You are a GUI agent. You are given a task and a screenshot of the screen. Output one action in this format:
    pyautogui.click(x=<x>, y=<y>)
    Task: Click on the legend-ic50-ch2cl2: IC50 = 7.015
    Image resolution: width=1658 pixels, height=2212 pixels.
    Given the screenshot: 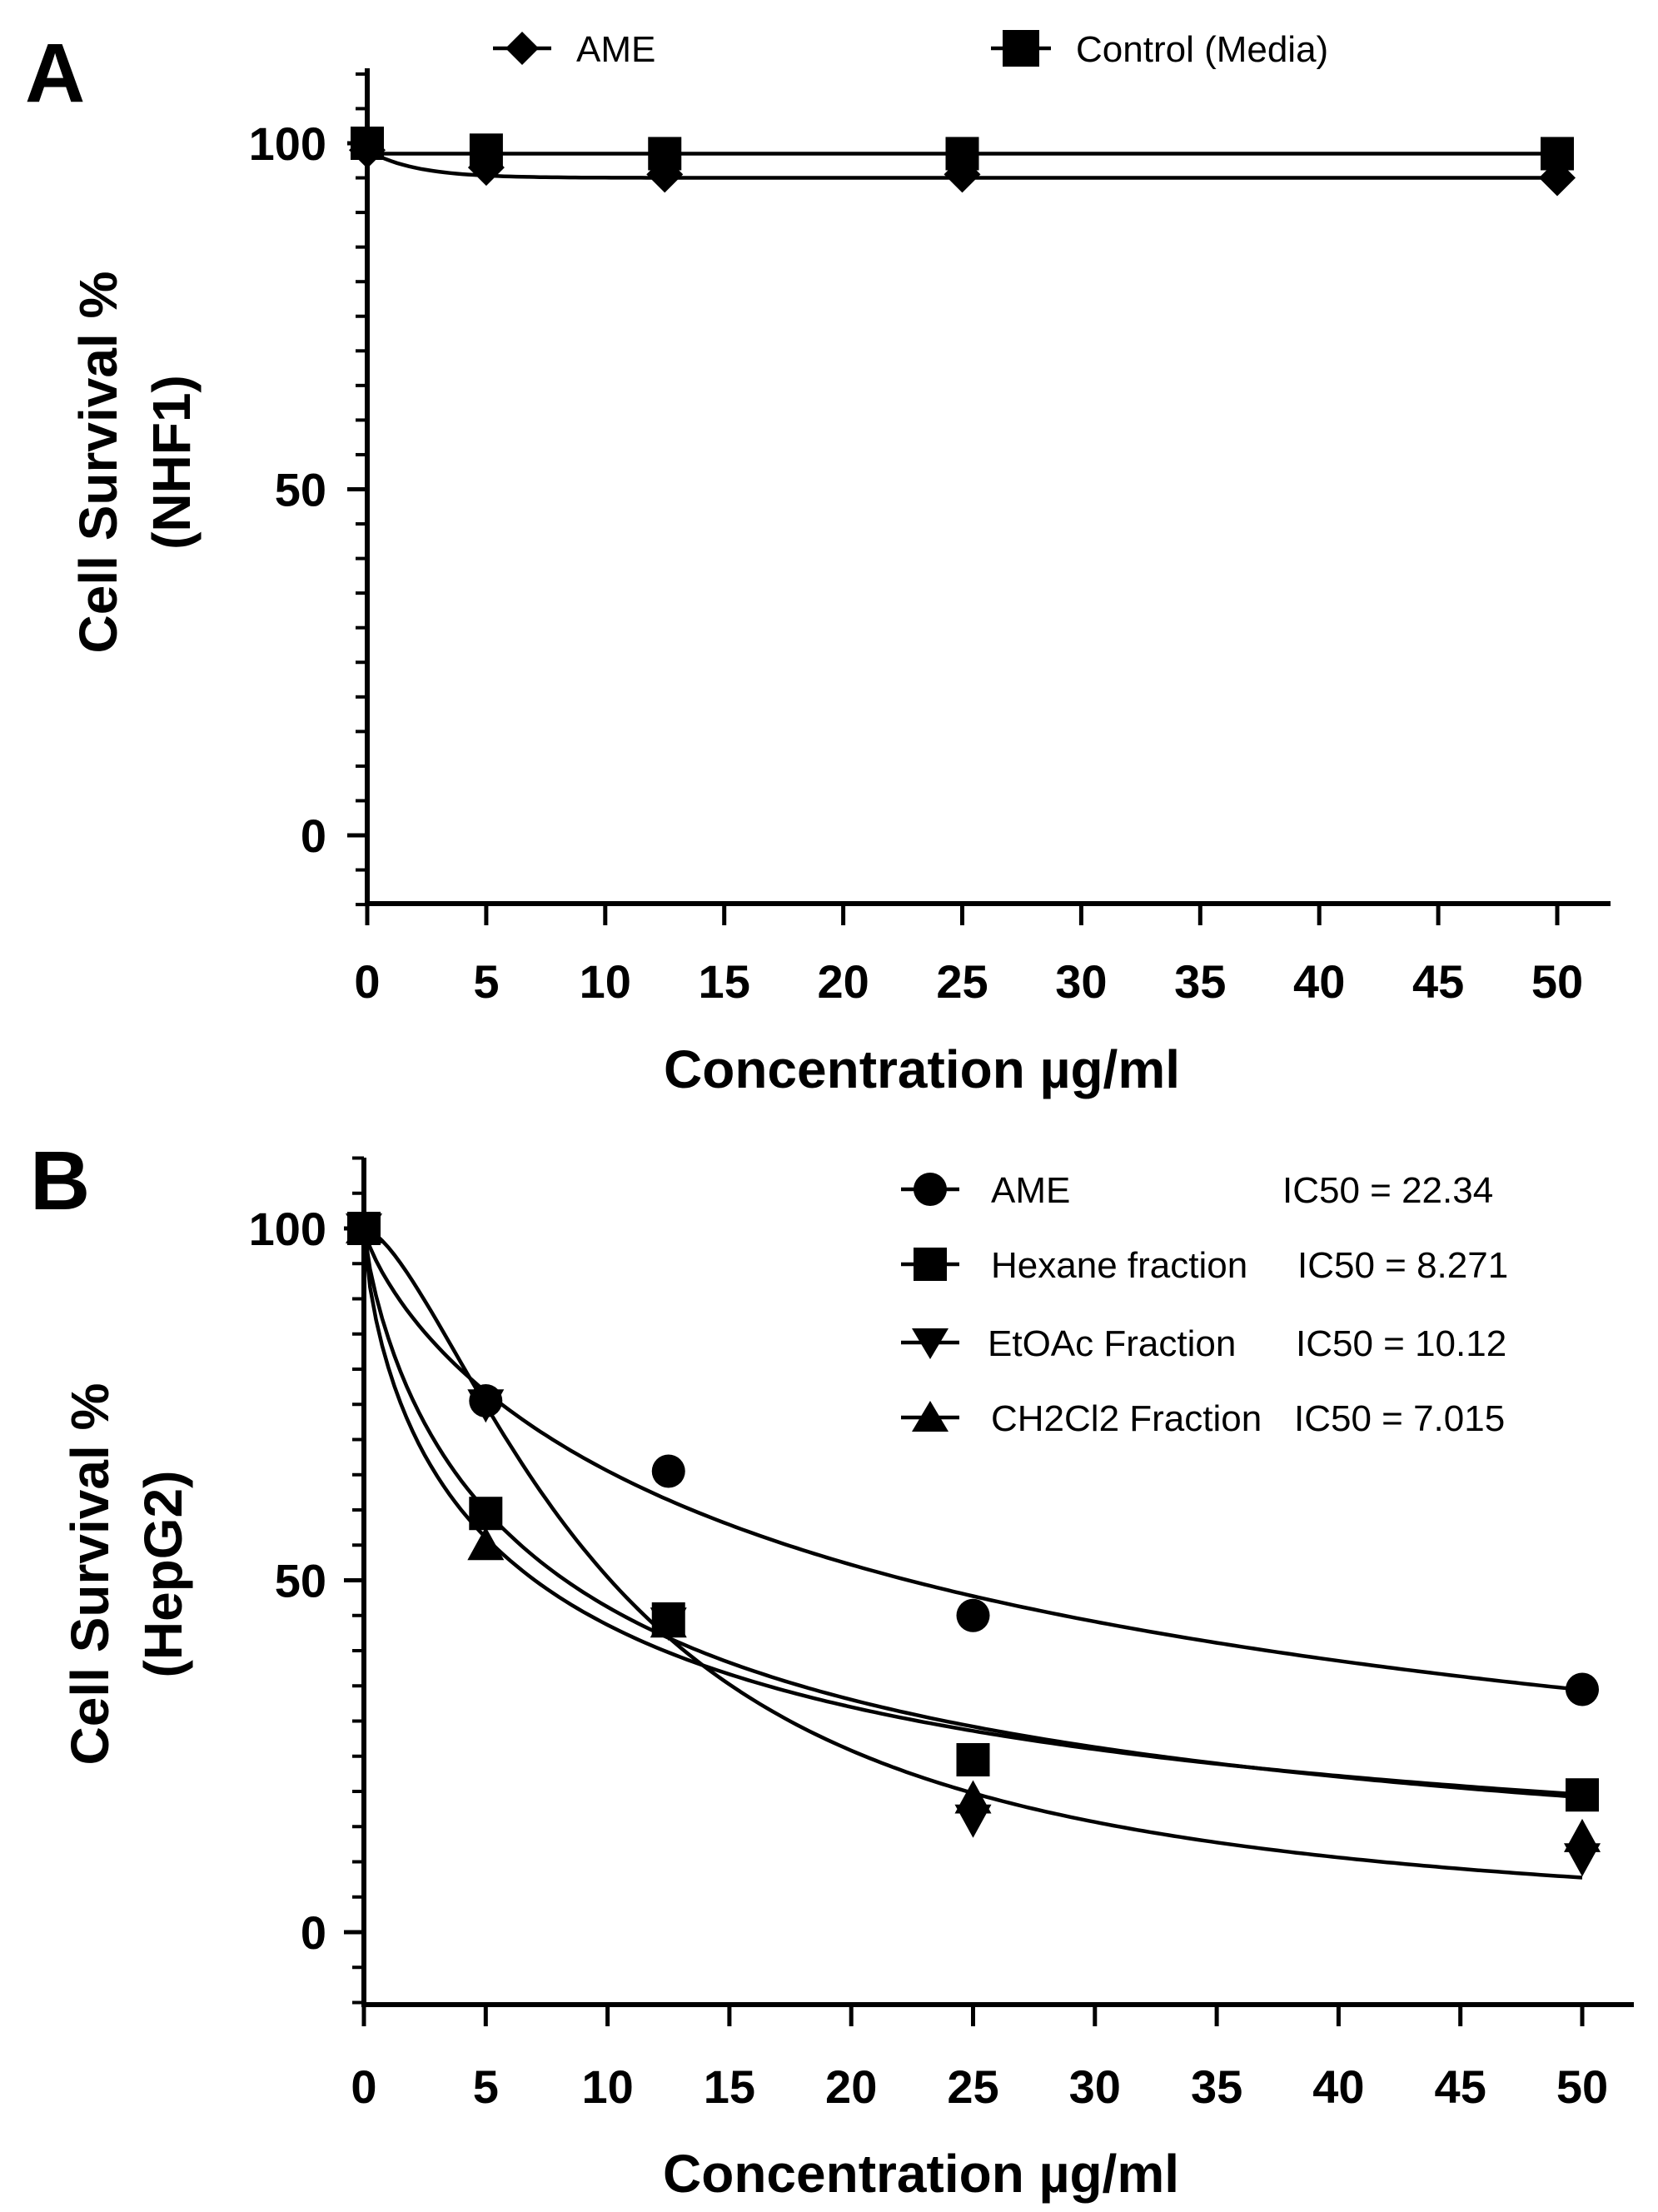 What is the action you would take?
    pyautogui.click(x=1399, y=1418)
    